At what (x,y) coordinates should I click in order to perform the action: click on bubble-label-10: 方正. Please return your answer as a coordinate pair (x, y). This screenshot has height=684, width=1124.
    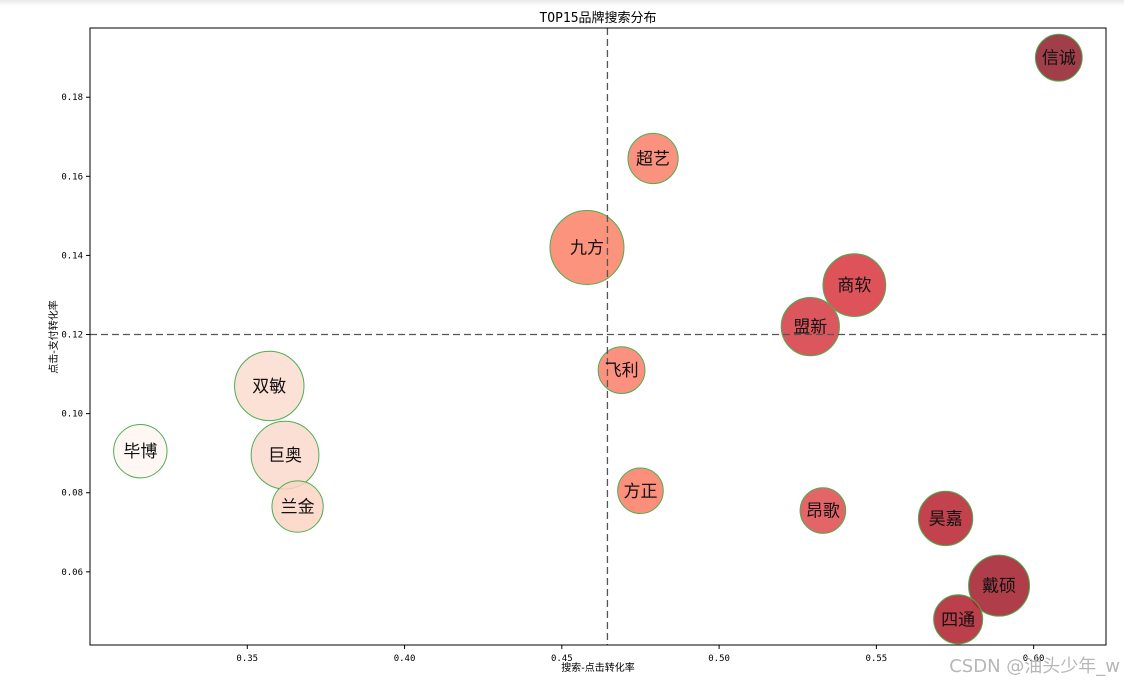
    Looking at the image, I should click on (640, 492).